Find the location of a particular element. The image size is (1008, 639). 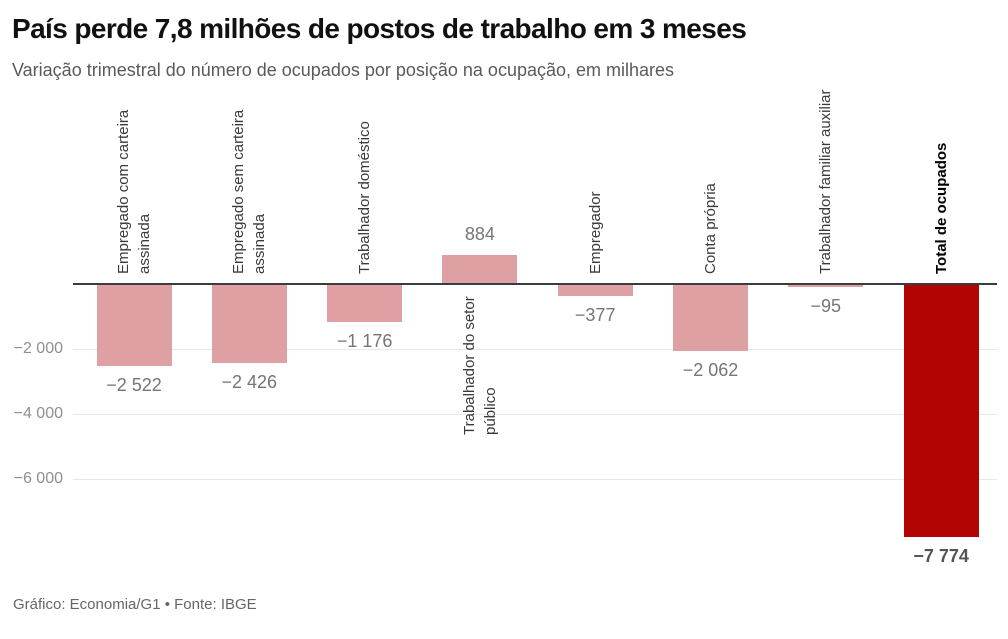

value-label-empregado-sem-carteira-assinada: −2 426 is located at coordinates (249, 381).